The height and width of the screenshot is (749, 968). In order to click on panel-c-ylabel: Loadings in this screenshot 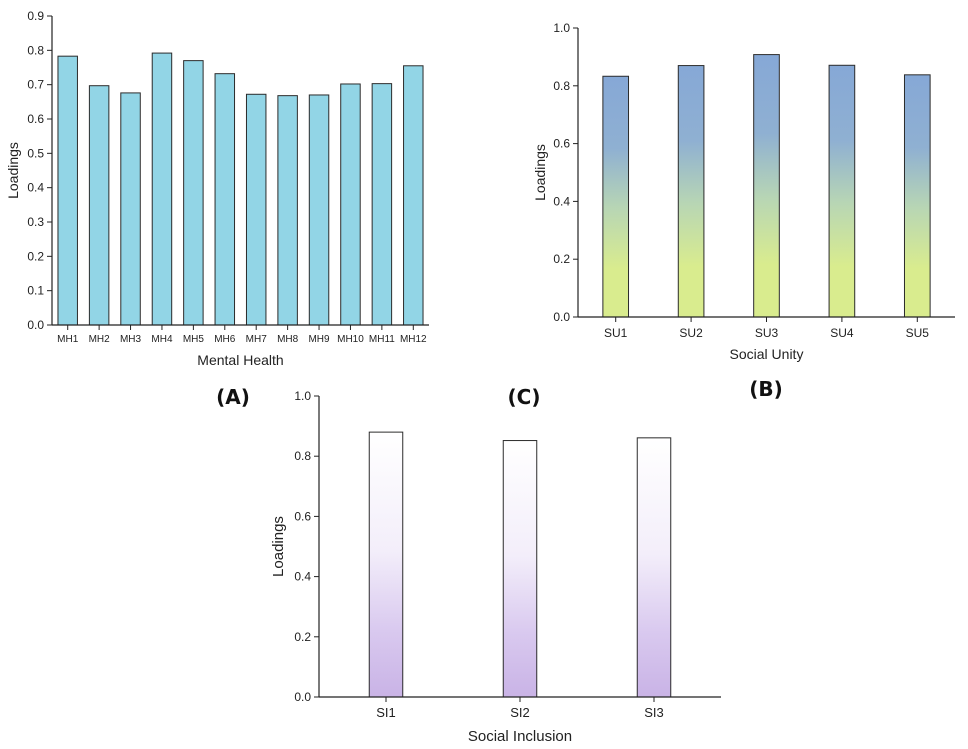, I will do `click(278, 546)`.